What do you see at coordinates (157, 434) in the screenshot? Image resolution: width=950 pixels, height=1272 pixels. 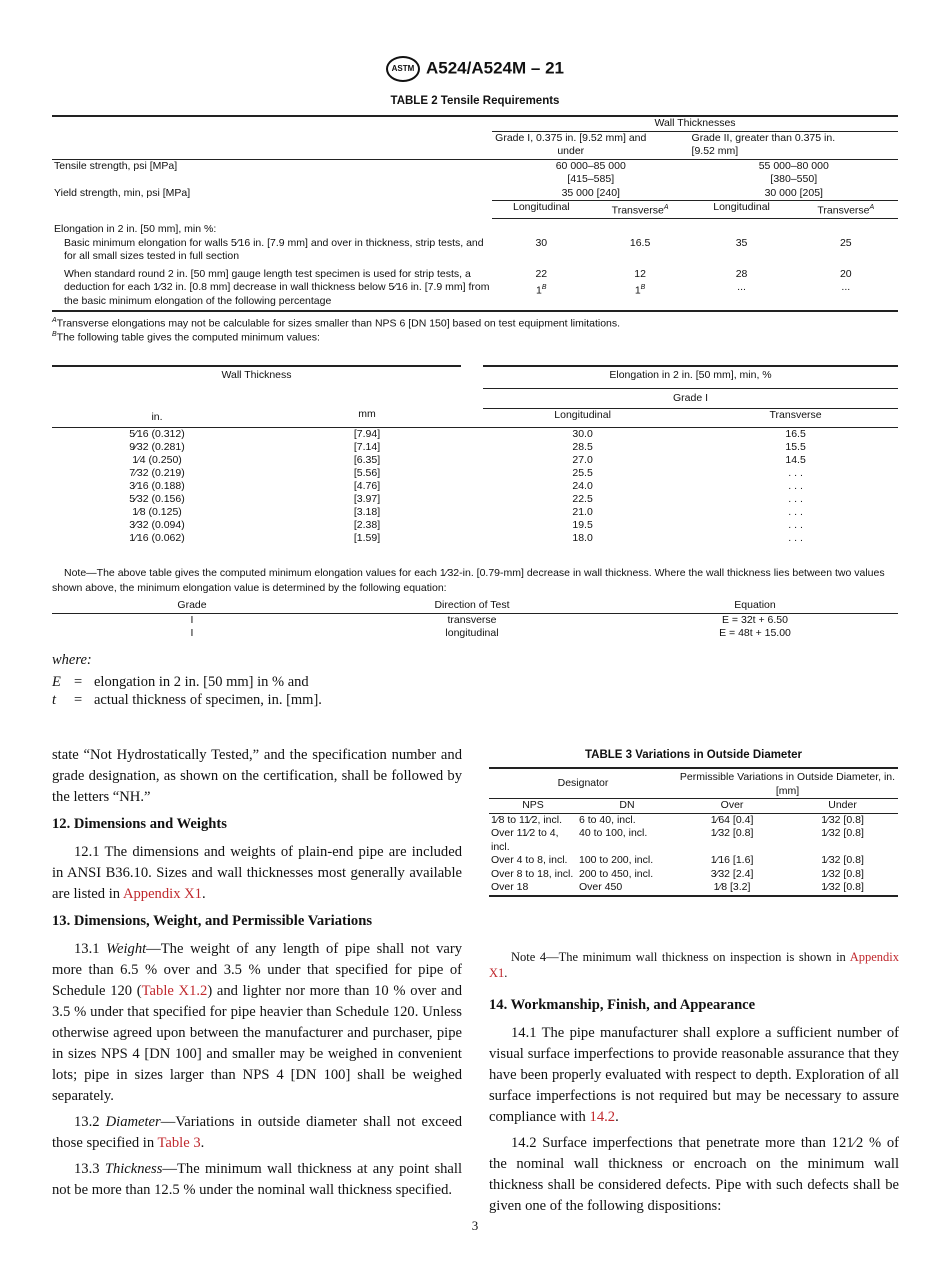 I see `cell: 5⁄16 (0.312)` at bounding box center [157, 434].